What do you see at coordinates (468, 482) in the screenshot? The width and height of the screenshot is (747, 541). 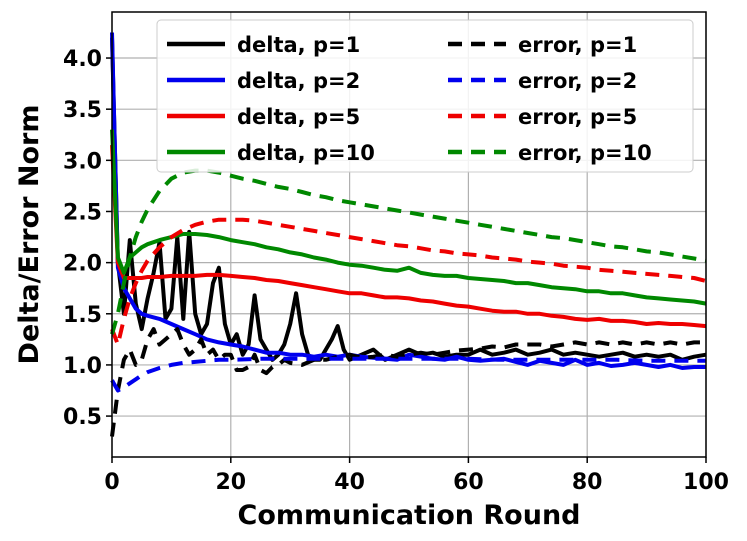 I see `x-tick-label: 60` at bounding box center [468, 482].